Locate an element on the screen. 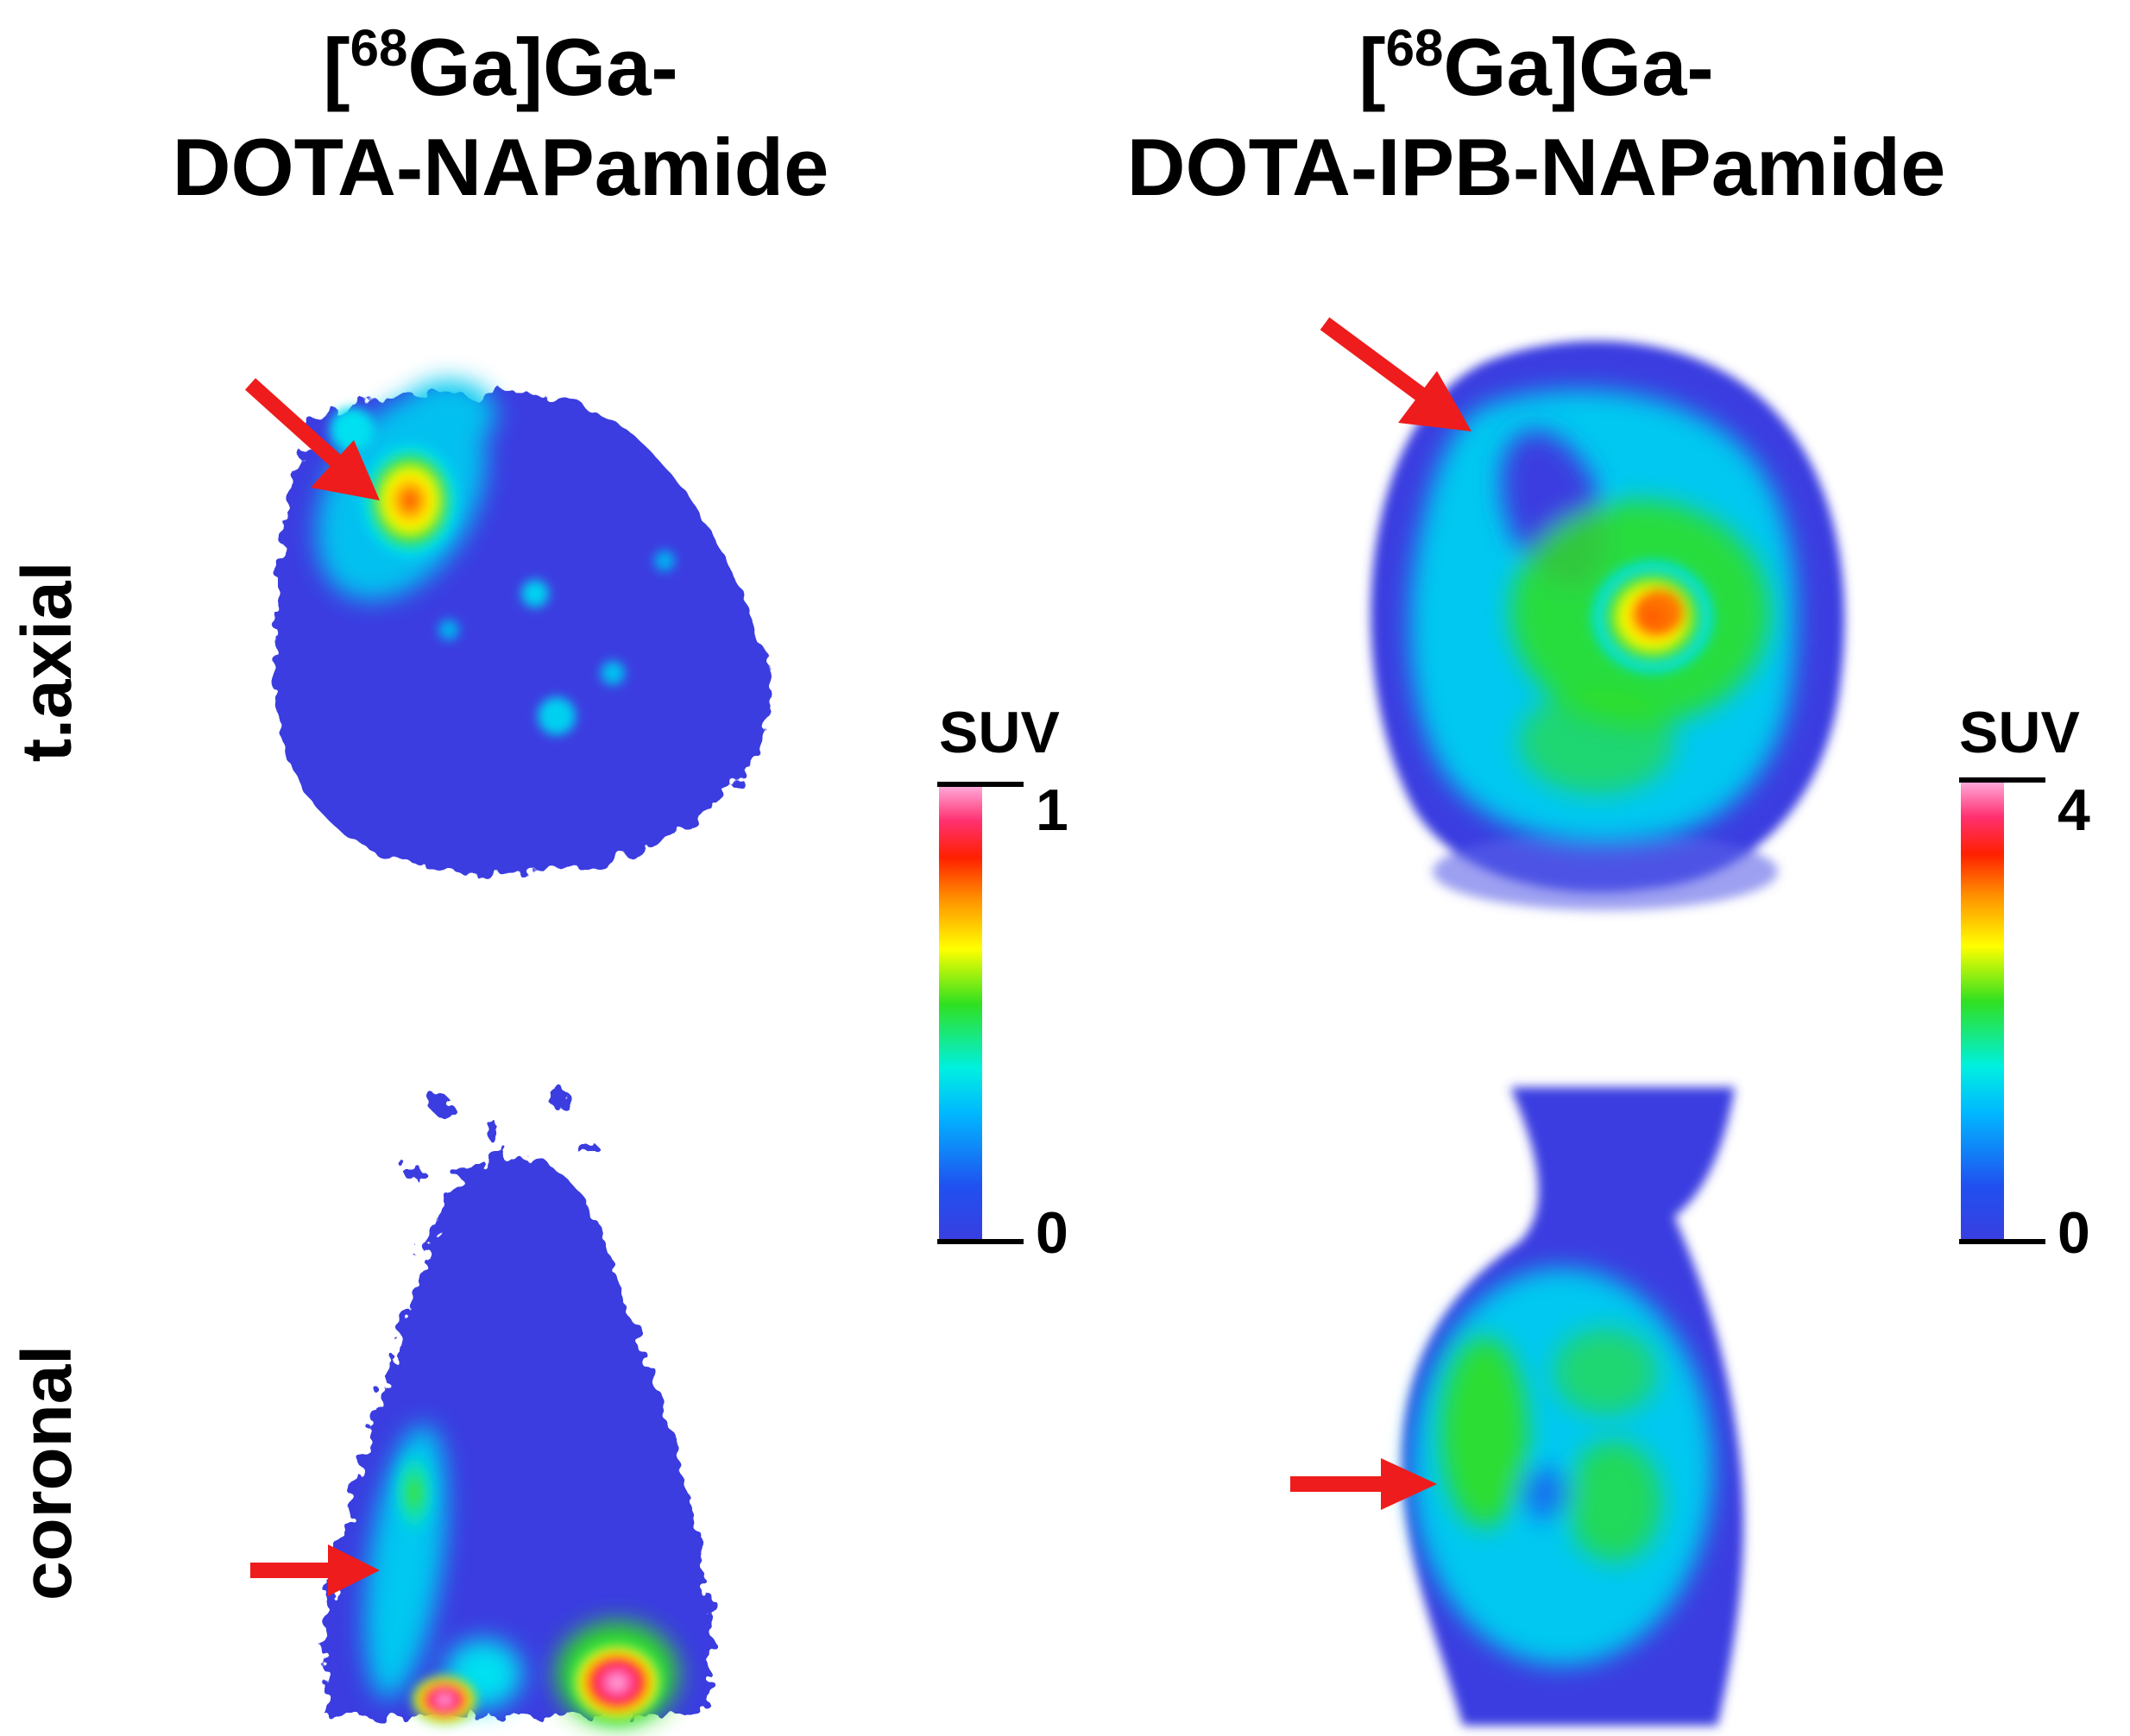 The width and height of the screenshot is (2130, 1736). arrow-right-coronal is located at coordinates (1363, 1484).